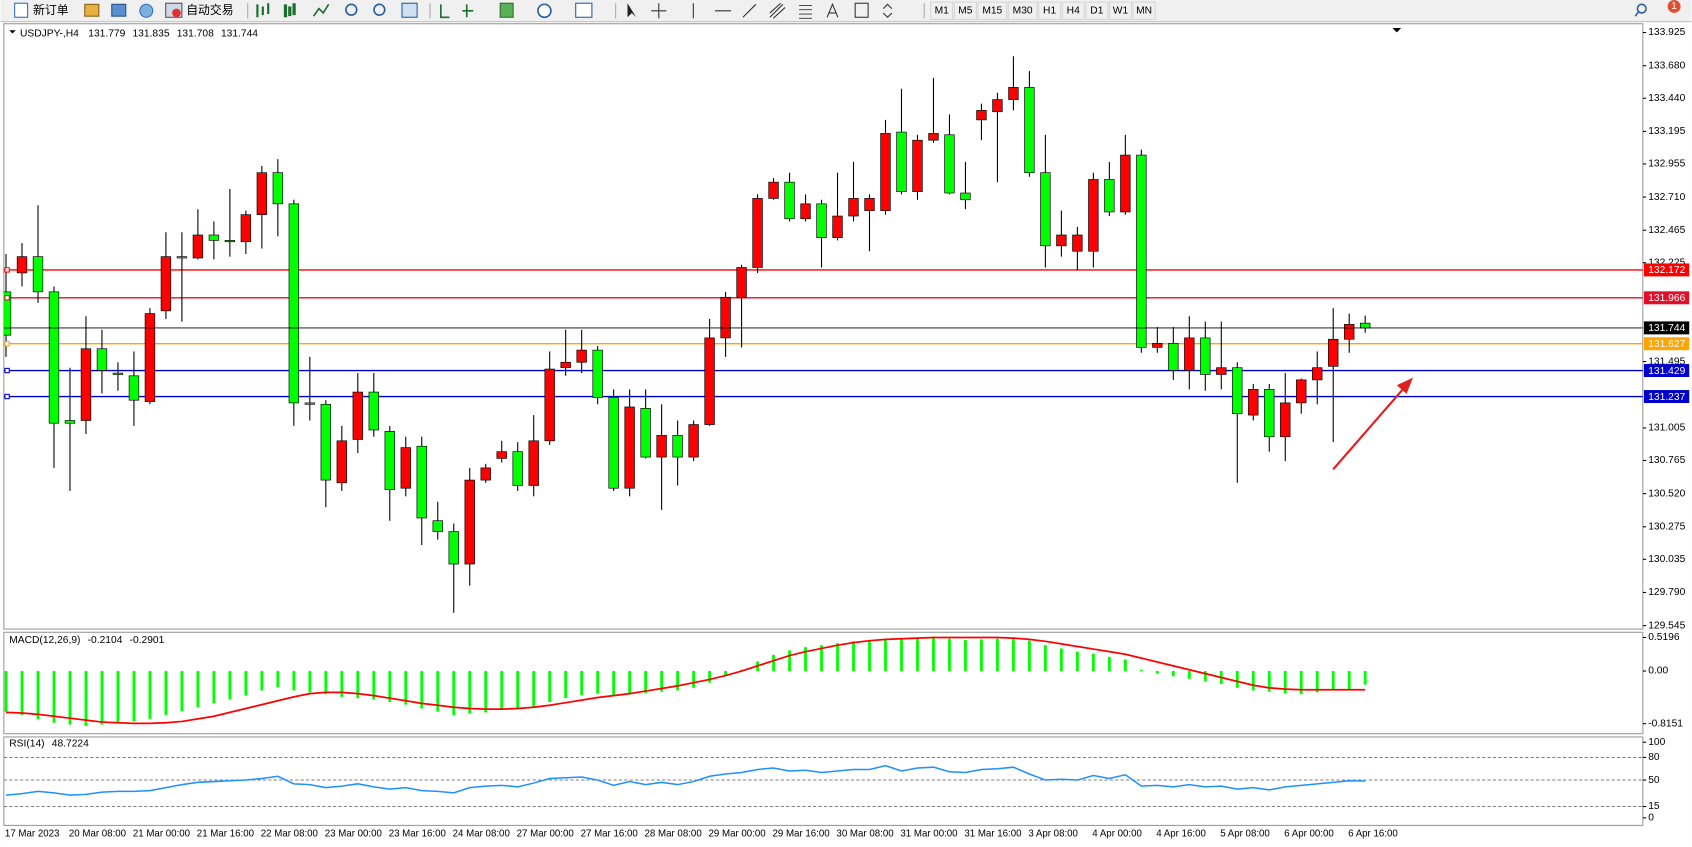 The image size is (1692, 847). Describe the element at coordinates (1397, 30) in the screenshot. I see `chart-shift-marker` at that location.